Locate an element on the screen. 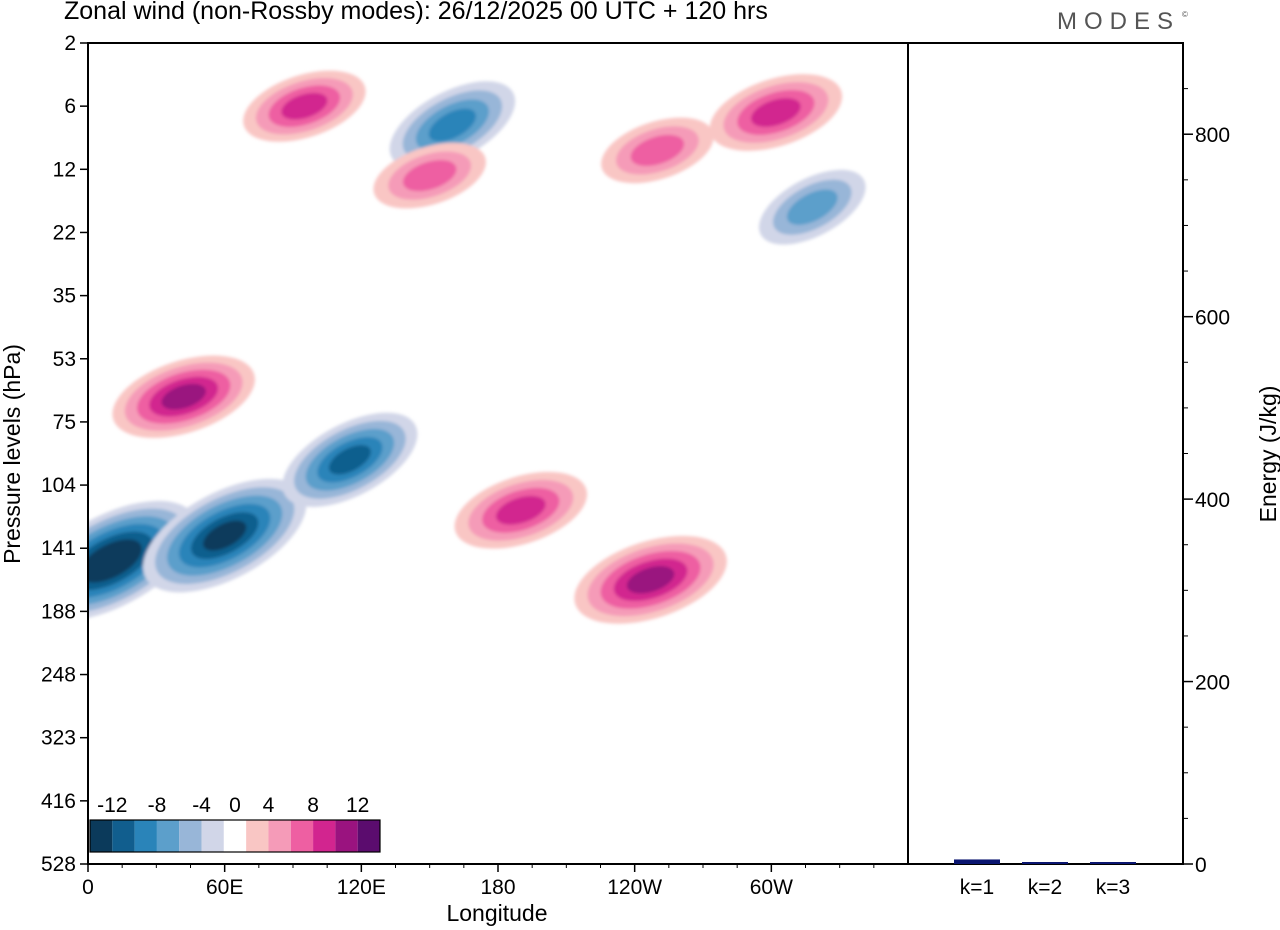 Image resolution: width=1280 pixels, height=930 pixels. colorbar-label: -4 is located at coordinates (201, 805).